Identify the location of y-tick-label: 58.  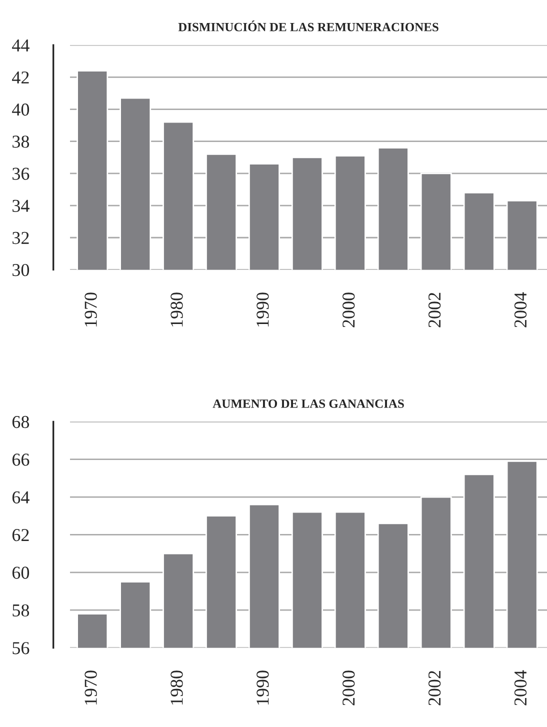
(21, 610).